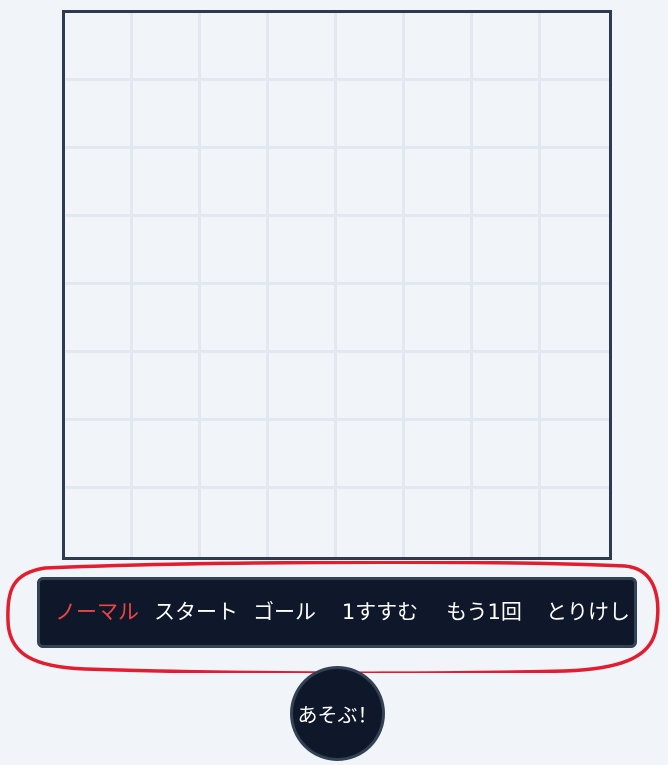 This screenshot has width=668, height=765. Describe the element at coordinates (193, 612) in the screenshot. I see `mode-button-start: スタート` at that location.